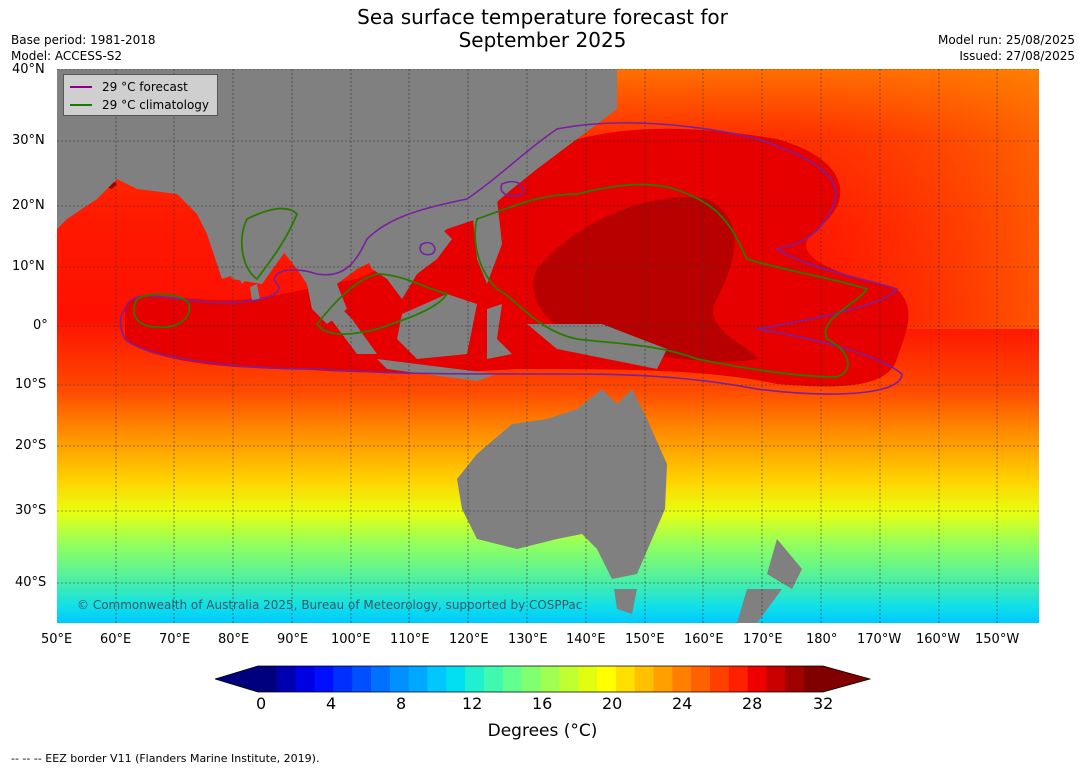 The image size is (1085, 770). What do you see at coordinates (67, 56) in the screenshot?
I see `model-name: Model: ACCESS-S2` at bounding box center [67, 56].